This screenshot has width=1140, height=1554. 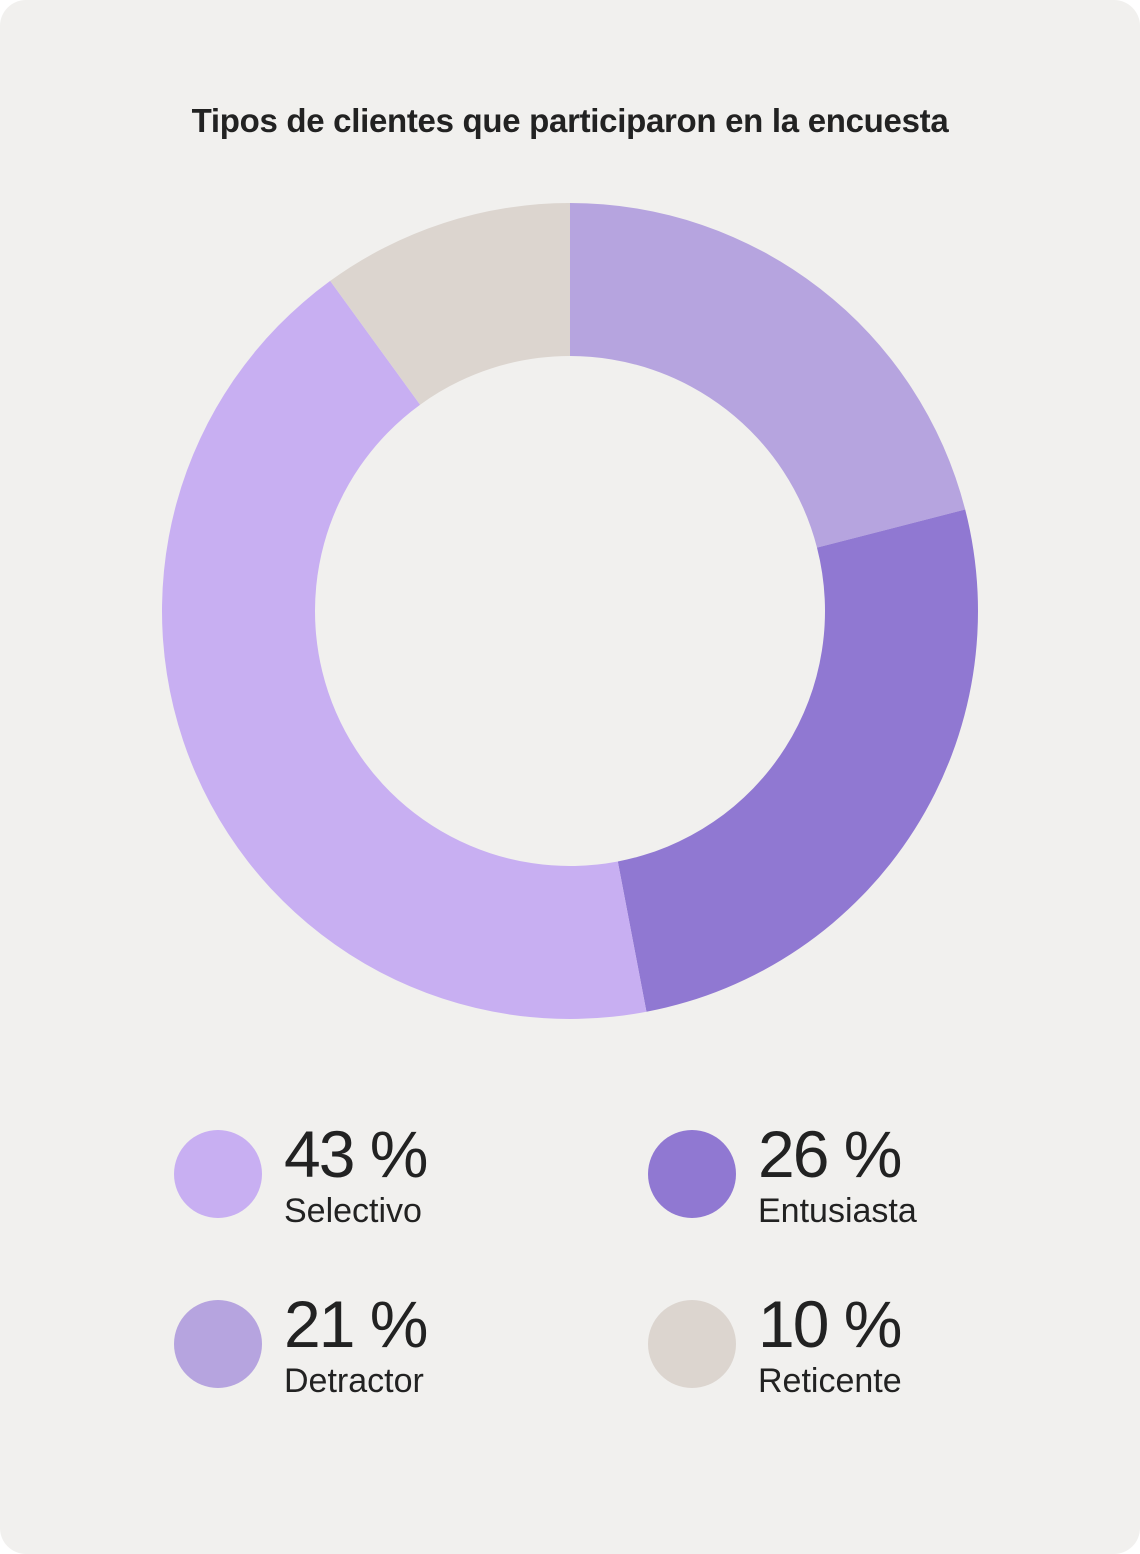 I want to click on legend-item-selectivo: 43 % Selectivo, so click(x=374, y=1180).